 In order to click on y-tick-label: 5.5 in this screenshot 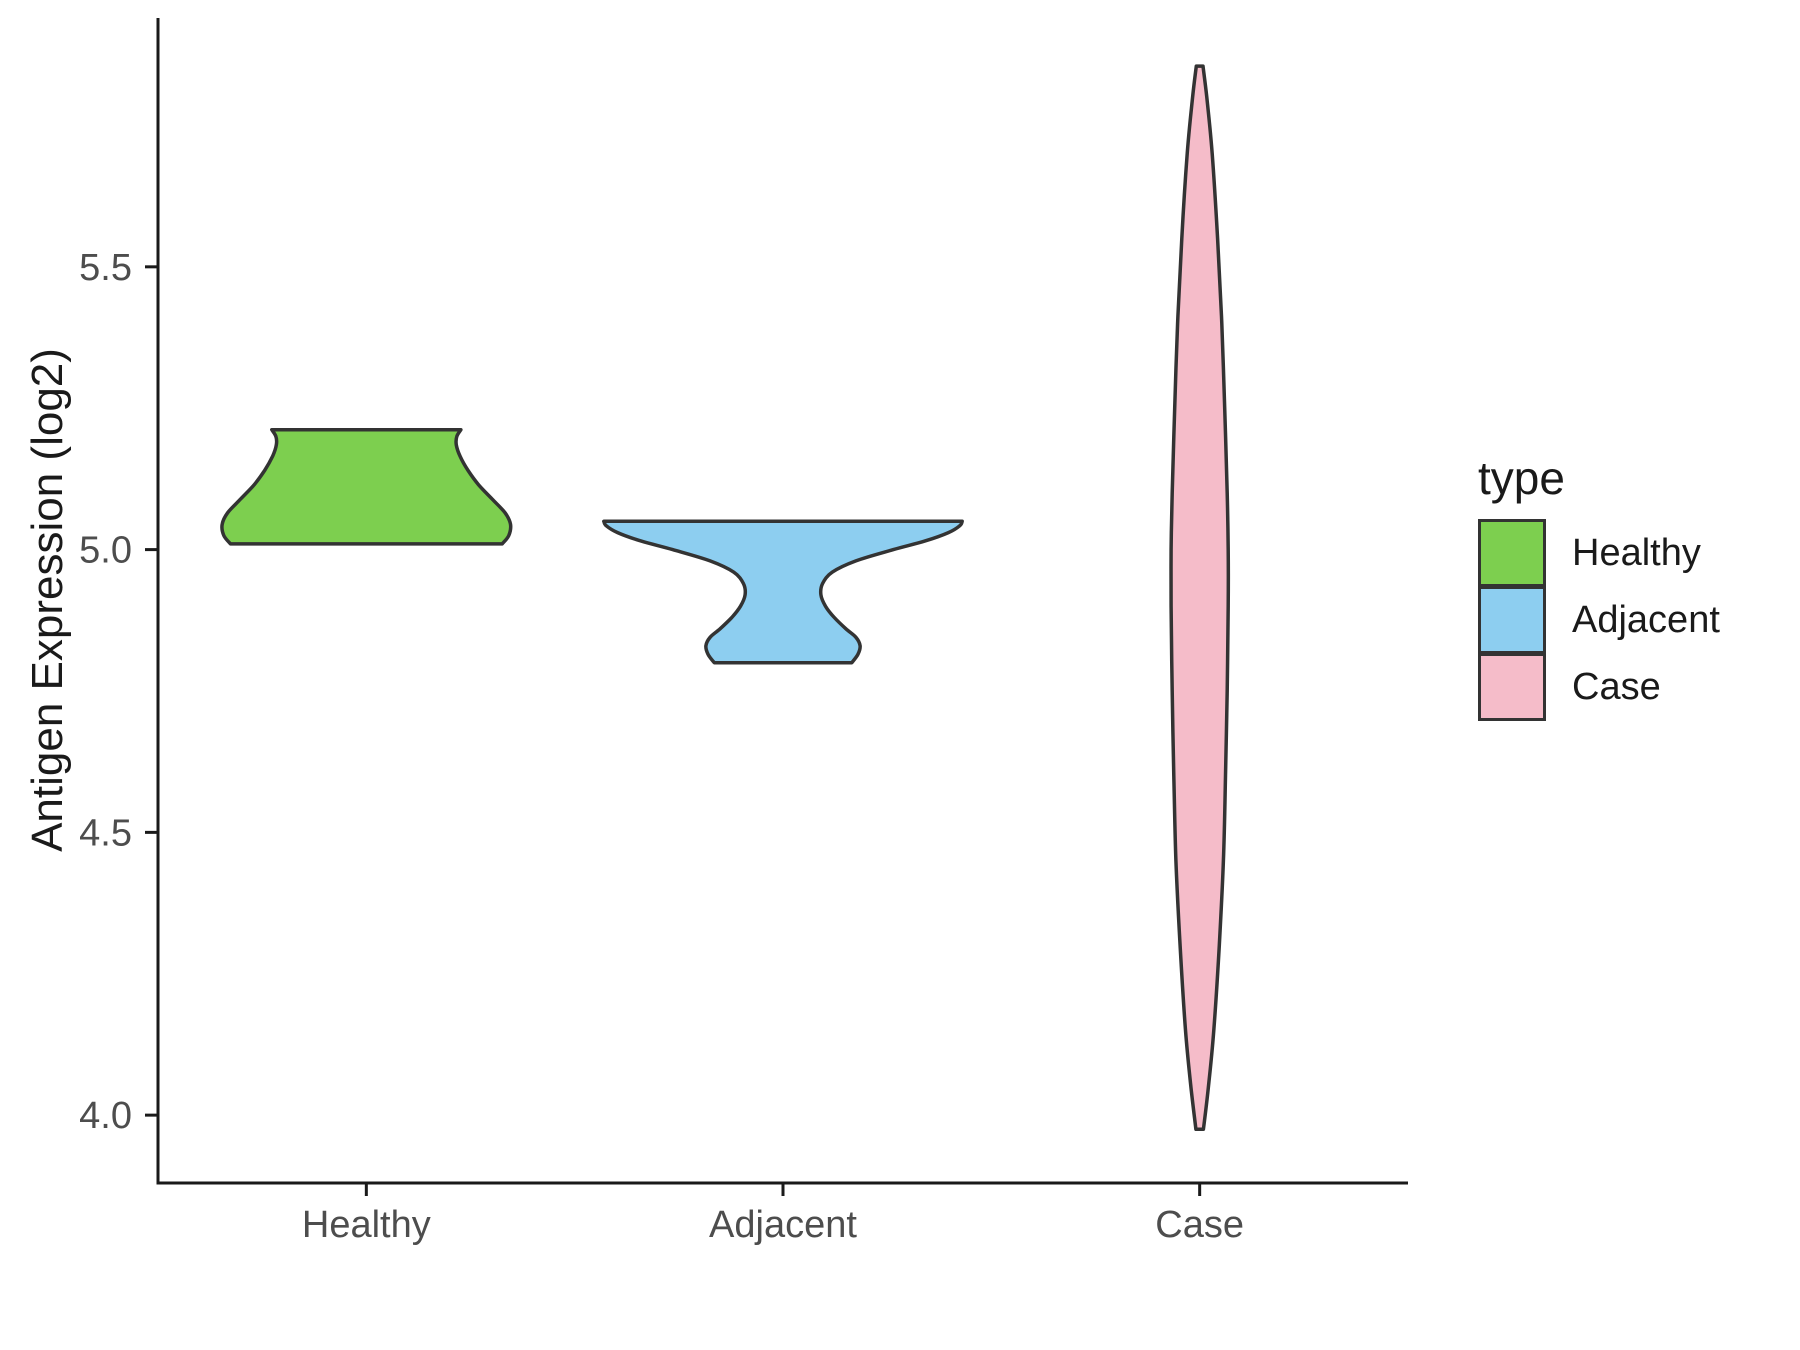, I will do `click(105, 268)`.